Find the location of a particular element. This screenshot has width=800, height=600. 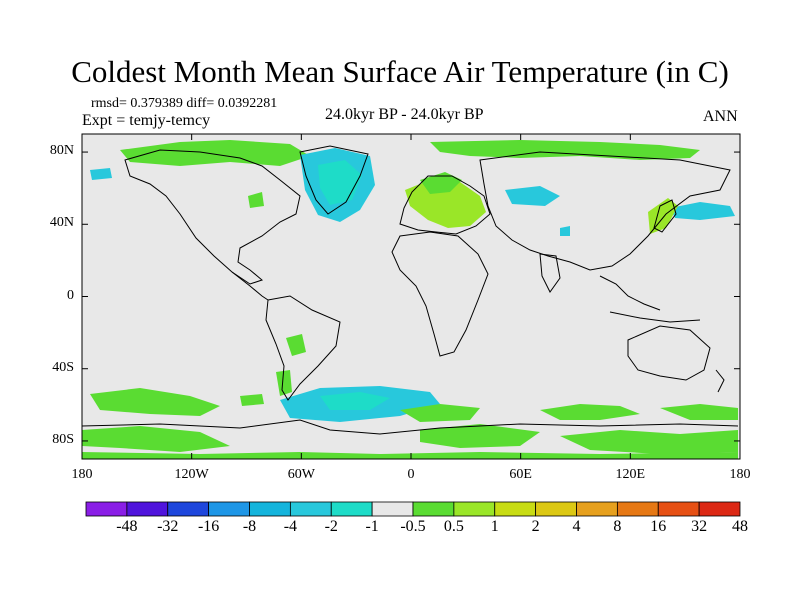

colorbar-label: -8 is located at coordinates (249, 526).